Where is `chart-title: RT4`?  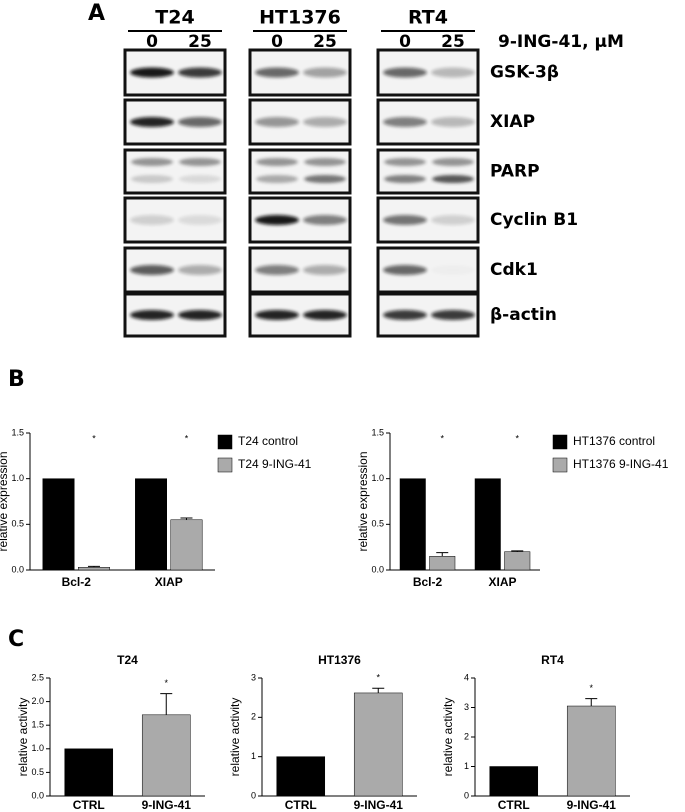
chart-title: RT4 is located at coordinates (552, 660).